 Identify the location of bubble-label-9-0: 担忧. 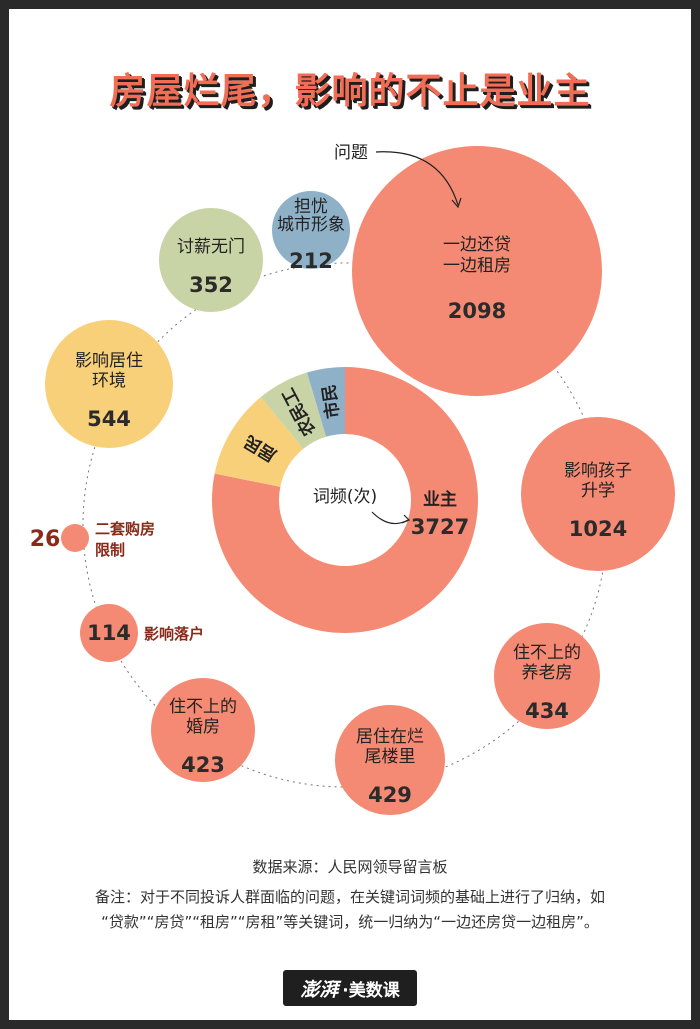
(311, 207).